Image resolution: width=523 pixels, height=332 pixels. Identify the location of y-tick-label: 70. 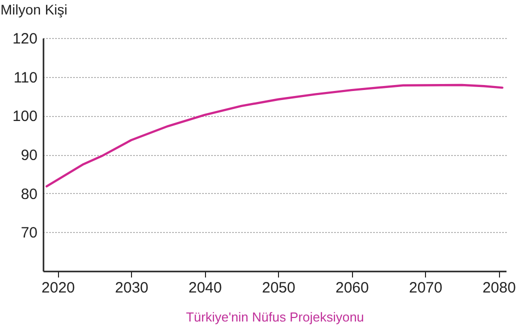
(29, 233).